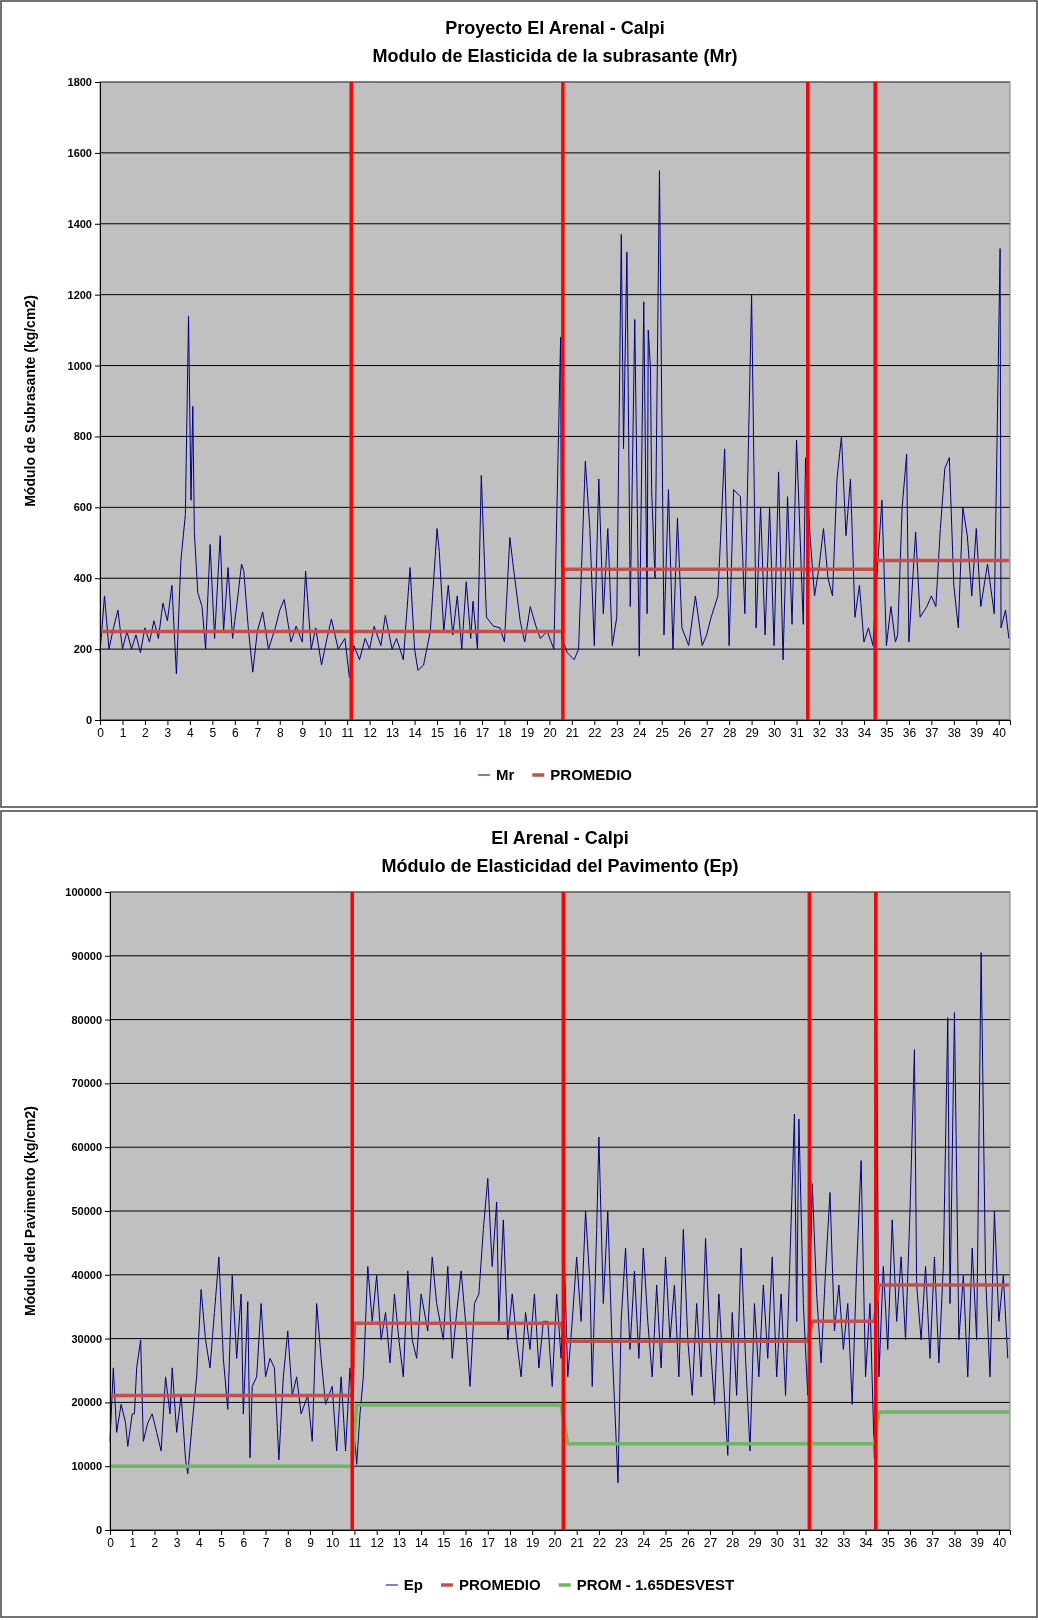 This screenshot has height=1620, width=1038. What do you see at coordinates (83, 892) in the screenshot?
I see `y-tick-label: 100000` at bounding box center [83, 892].